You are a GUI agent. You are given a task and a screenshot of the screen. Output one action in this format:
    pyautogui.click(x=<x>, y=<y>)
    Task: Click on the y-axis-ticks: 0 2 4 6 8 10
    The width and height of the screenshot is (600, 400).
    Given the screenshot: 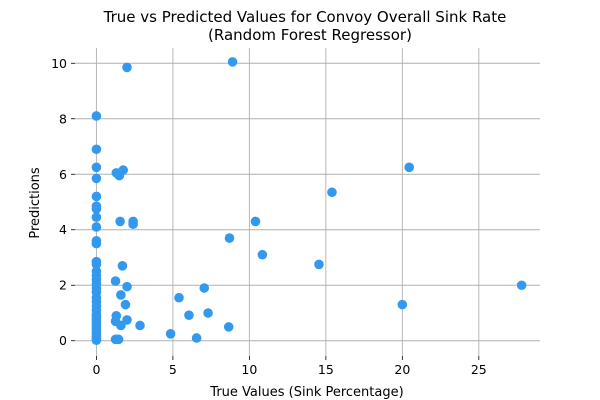 What is the action you would take?
    pyautogui.click(x=63, y=202)
    